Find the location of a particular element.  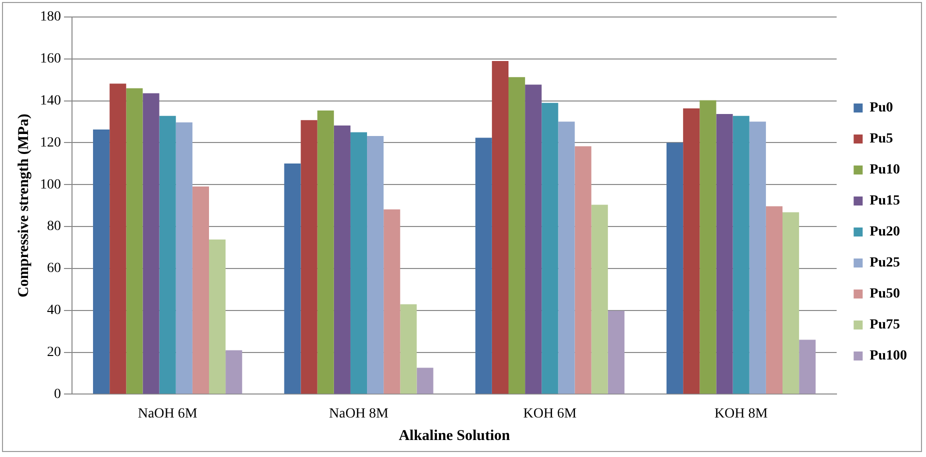

legend-label: Pu5 is located at coordinates (882, 139).